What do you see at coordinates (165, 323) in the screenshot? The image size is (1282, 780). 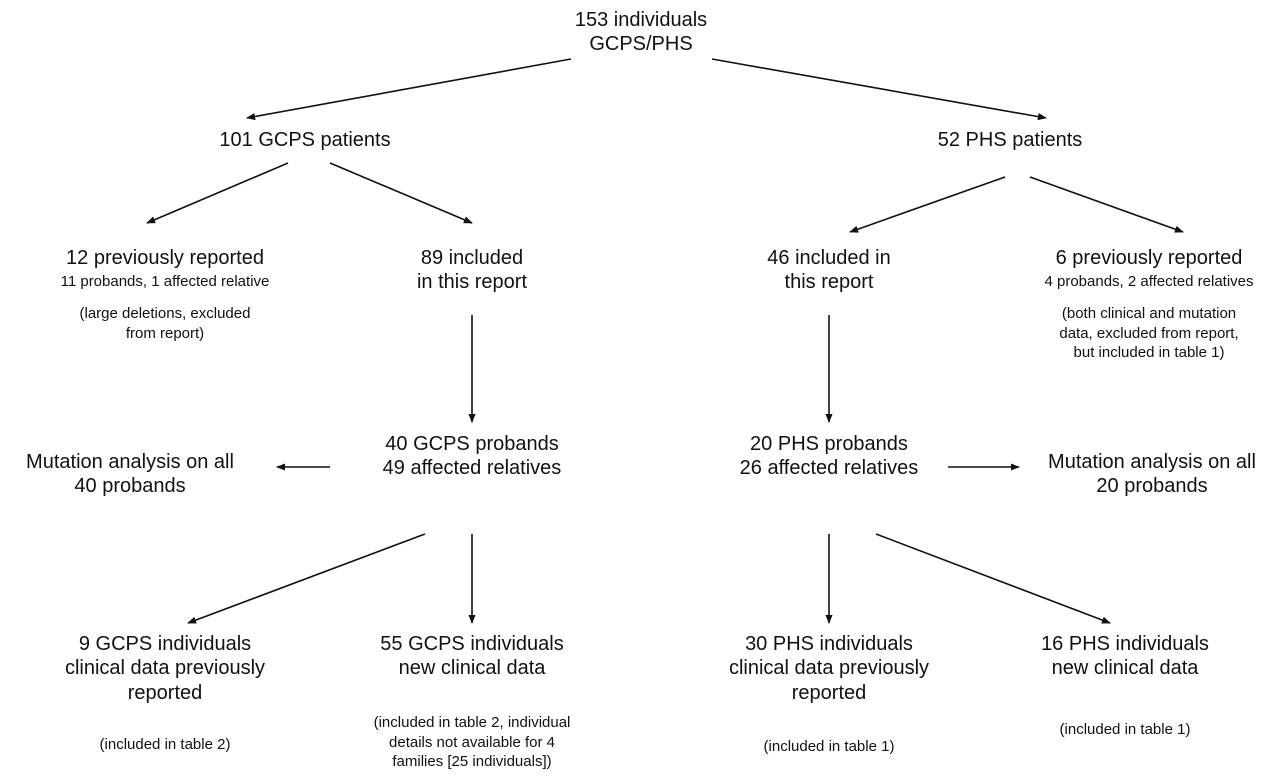 I see `gcps-previously-reported-note: (large deletions, excluded from report)` at bounding box center [165, 323].